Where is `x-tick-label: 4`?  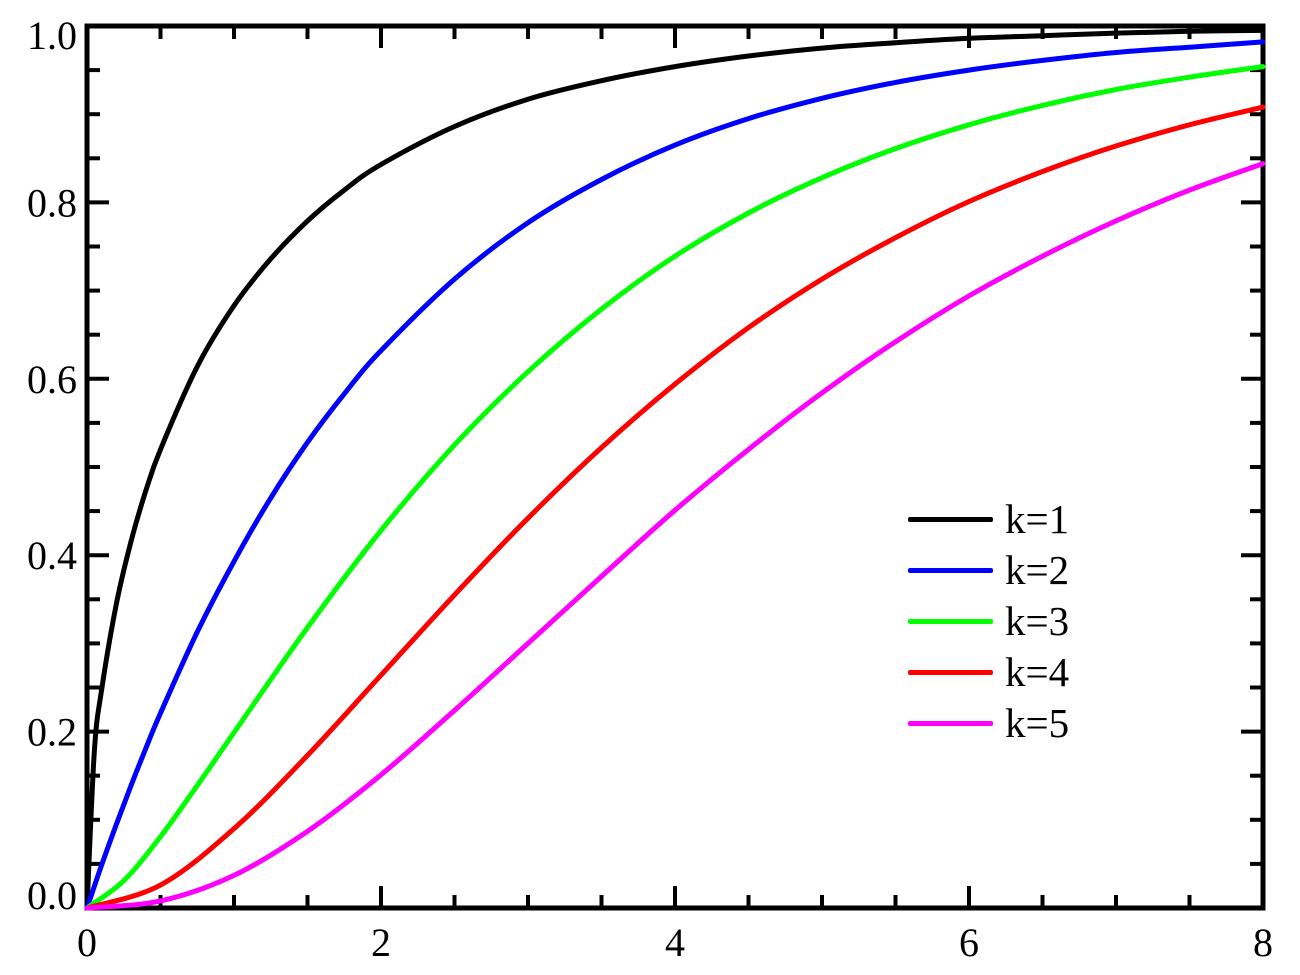
x-tick-label: 4 is located at coordinates (675, 942).